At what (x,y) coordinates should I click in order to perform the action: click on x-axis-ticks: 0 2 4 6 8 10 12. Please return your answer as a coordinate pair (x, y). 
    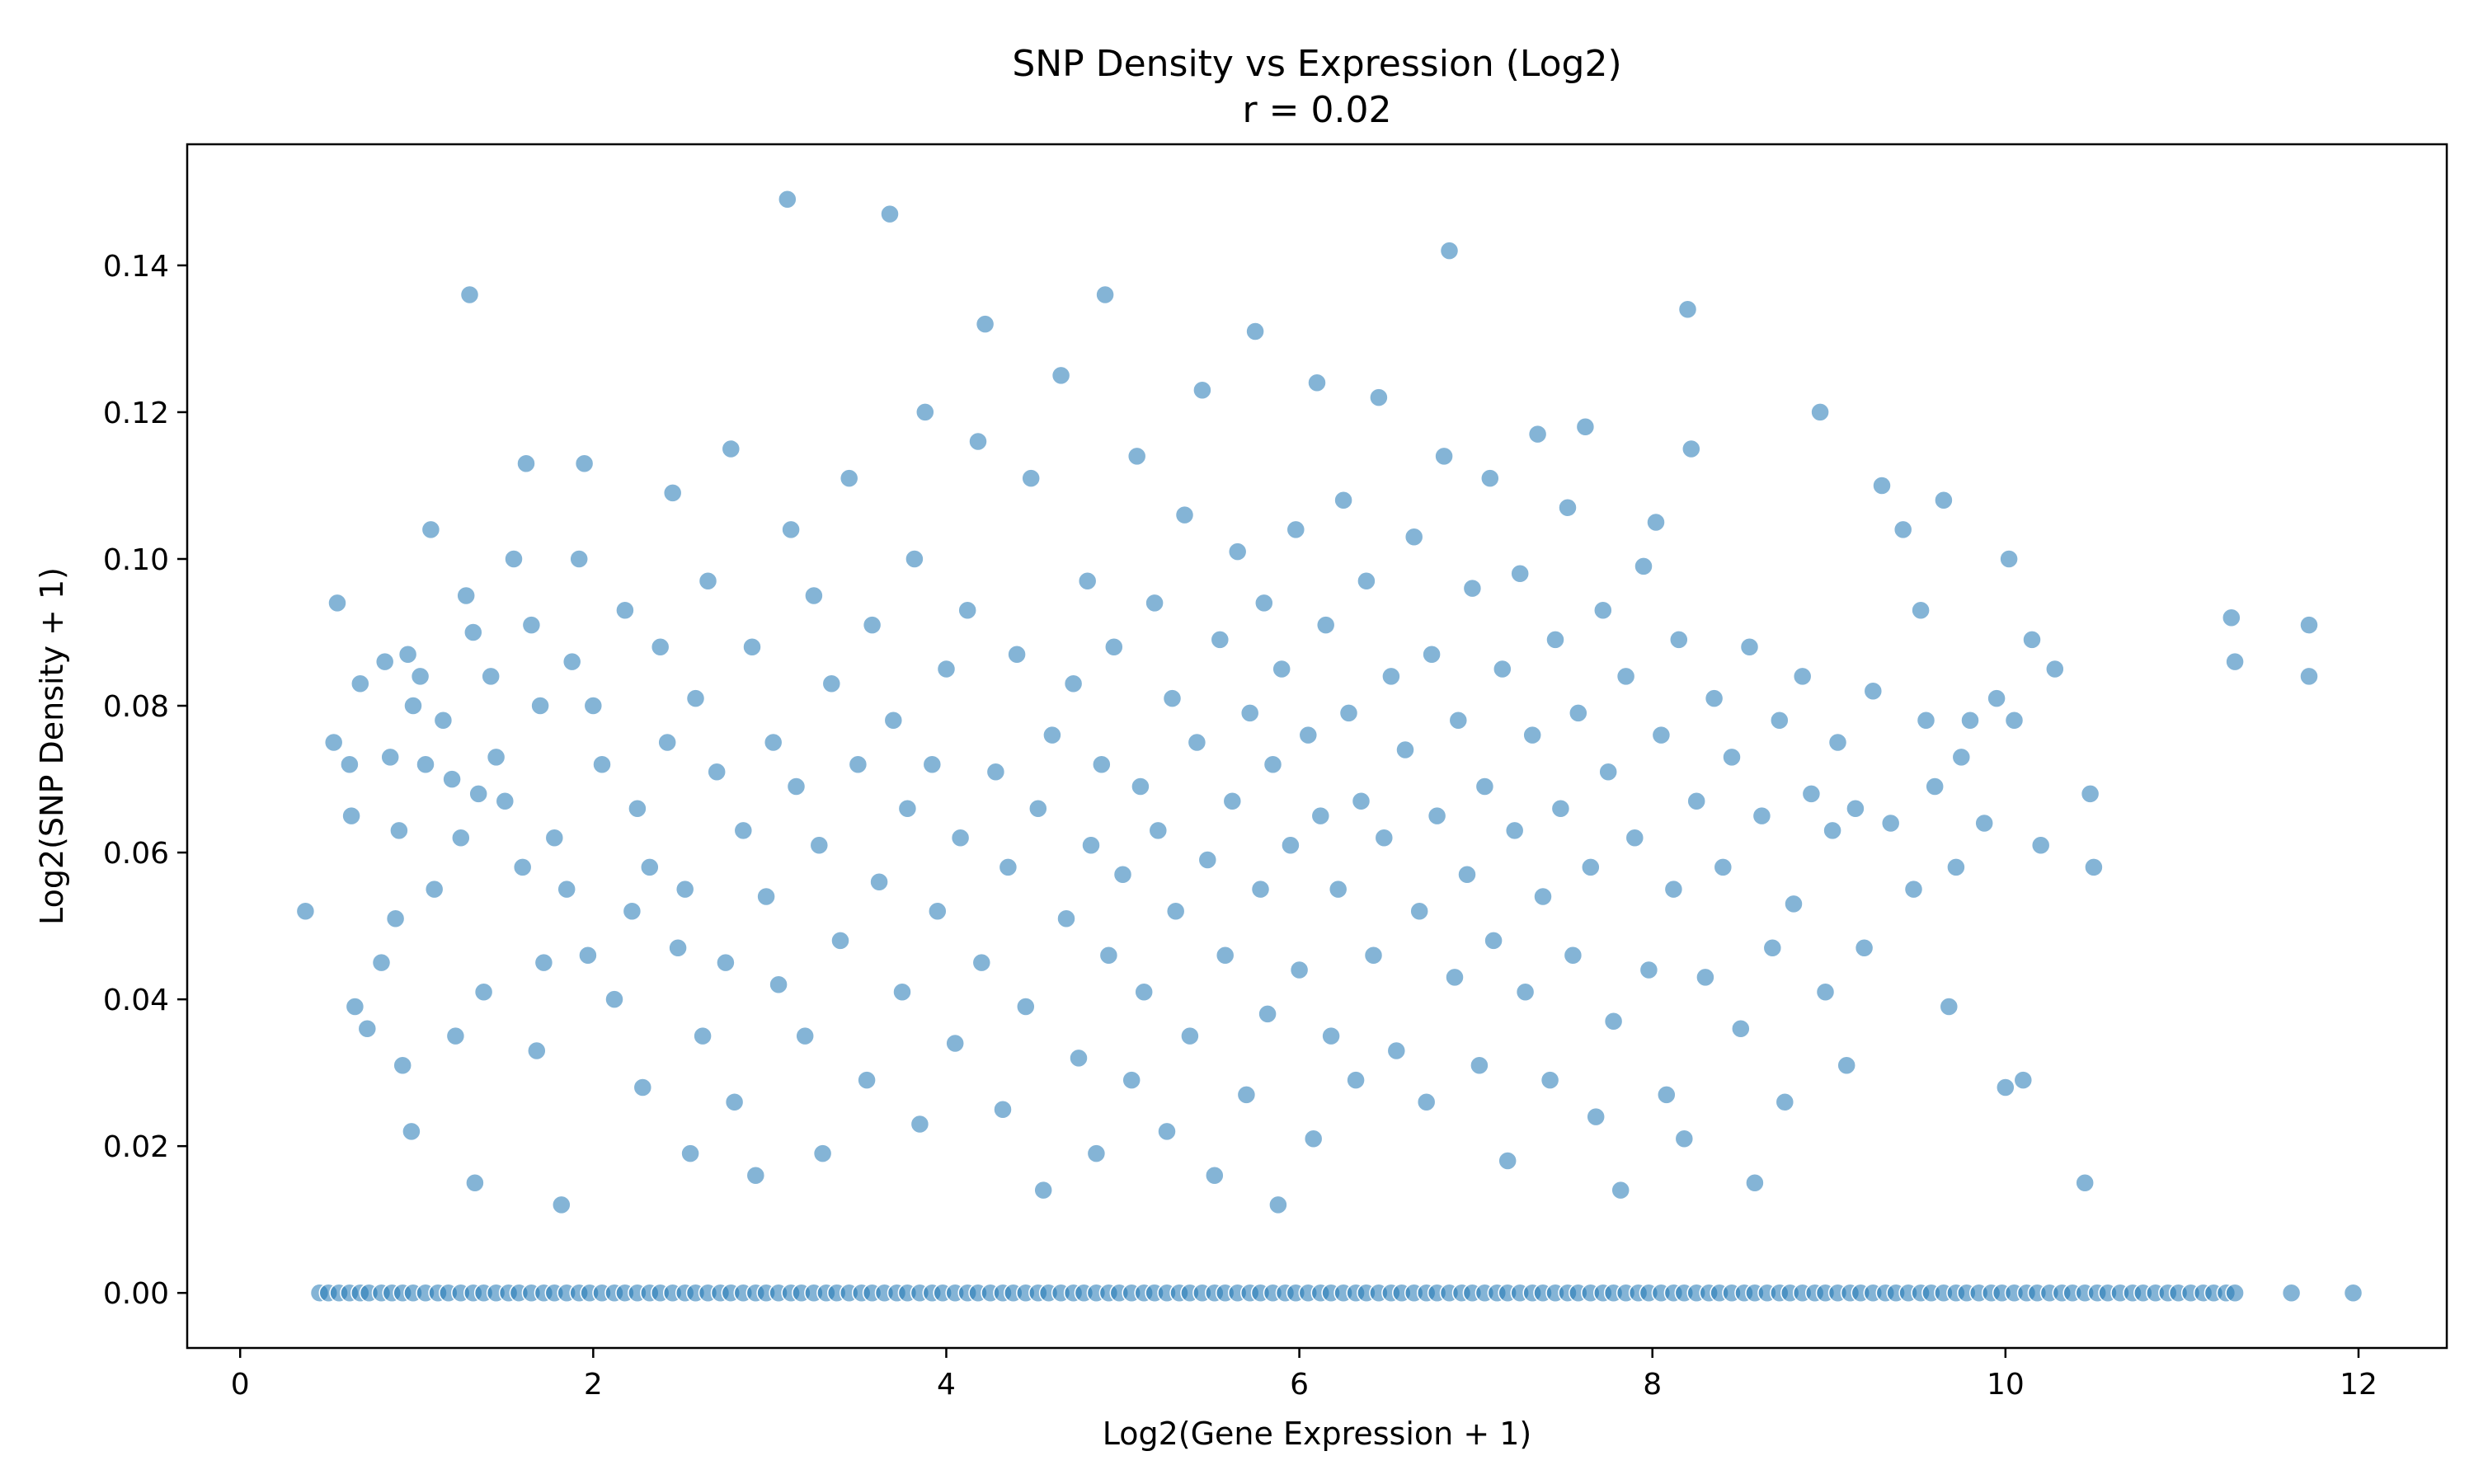
    Looking at the image, I should click on (1304, 1375).